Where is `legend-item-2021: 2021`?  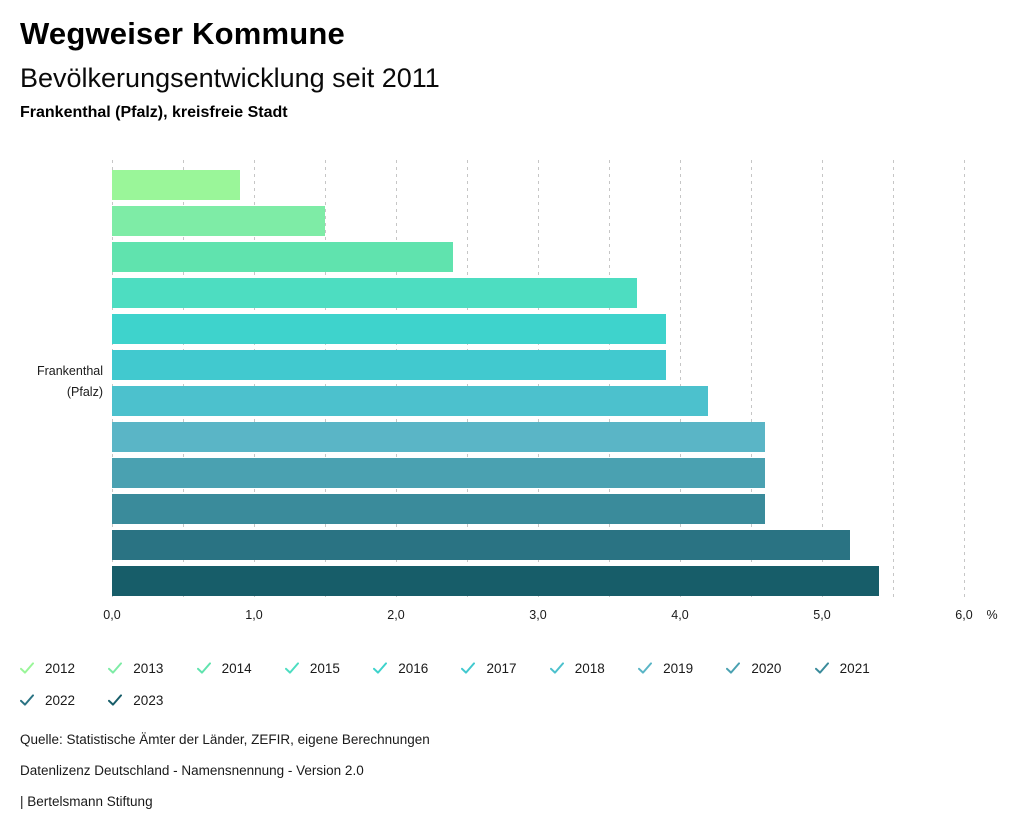 legend-item-2021: 2021 is located at coordinates (858, 668).